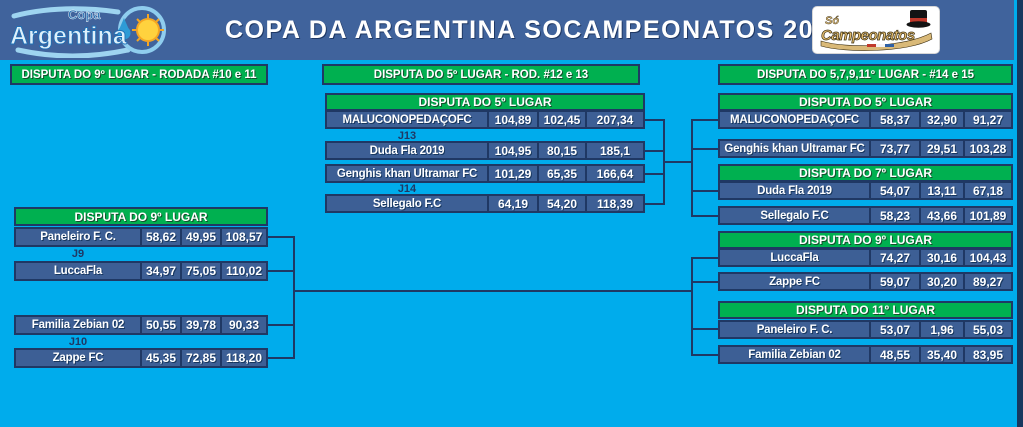 This screenshot has width=1023, height=427. Describe the element at coordinates (918, 19) in the screenshot. I see `top-hat-icon` at that location.